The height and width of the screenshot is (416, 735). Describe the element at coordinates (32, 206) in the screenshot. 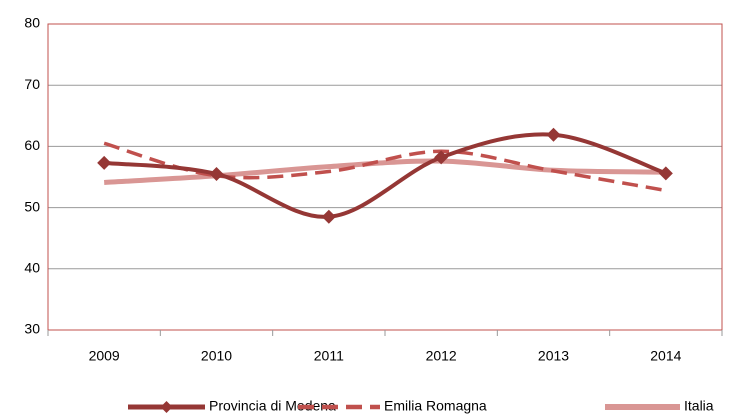

I see `y-tick-label: 50` at that location.